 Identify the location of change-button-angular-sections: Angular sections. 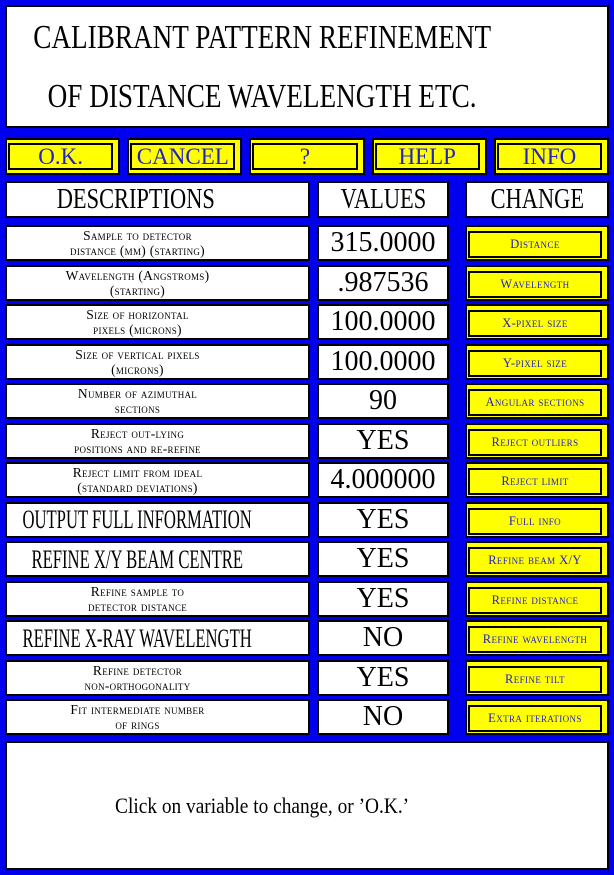
(537, 401).